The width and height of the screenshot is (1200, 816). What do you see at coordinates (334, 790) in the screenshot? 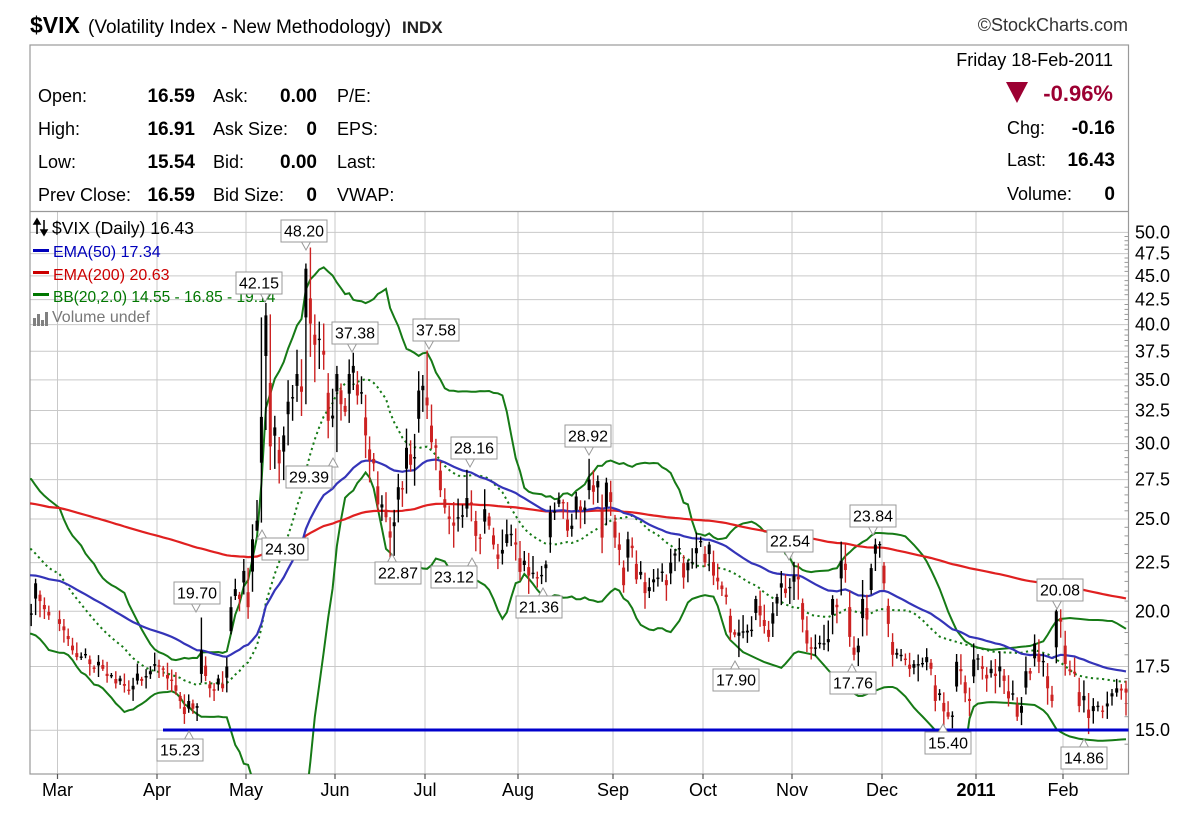
I see `svg-text: Jun` at bounding box center [334, 790].